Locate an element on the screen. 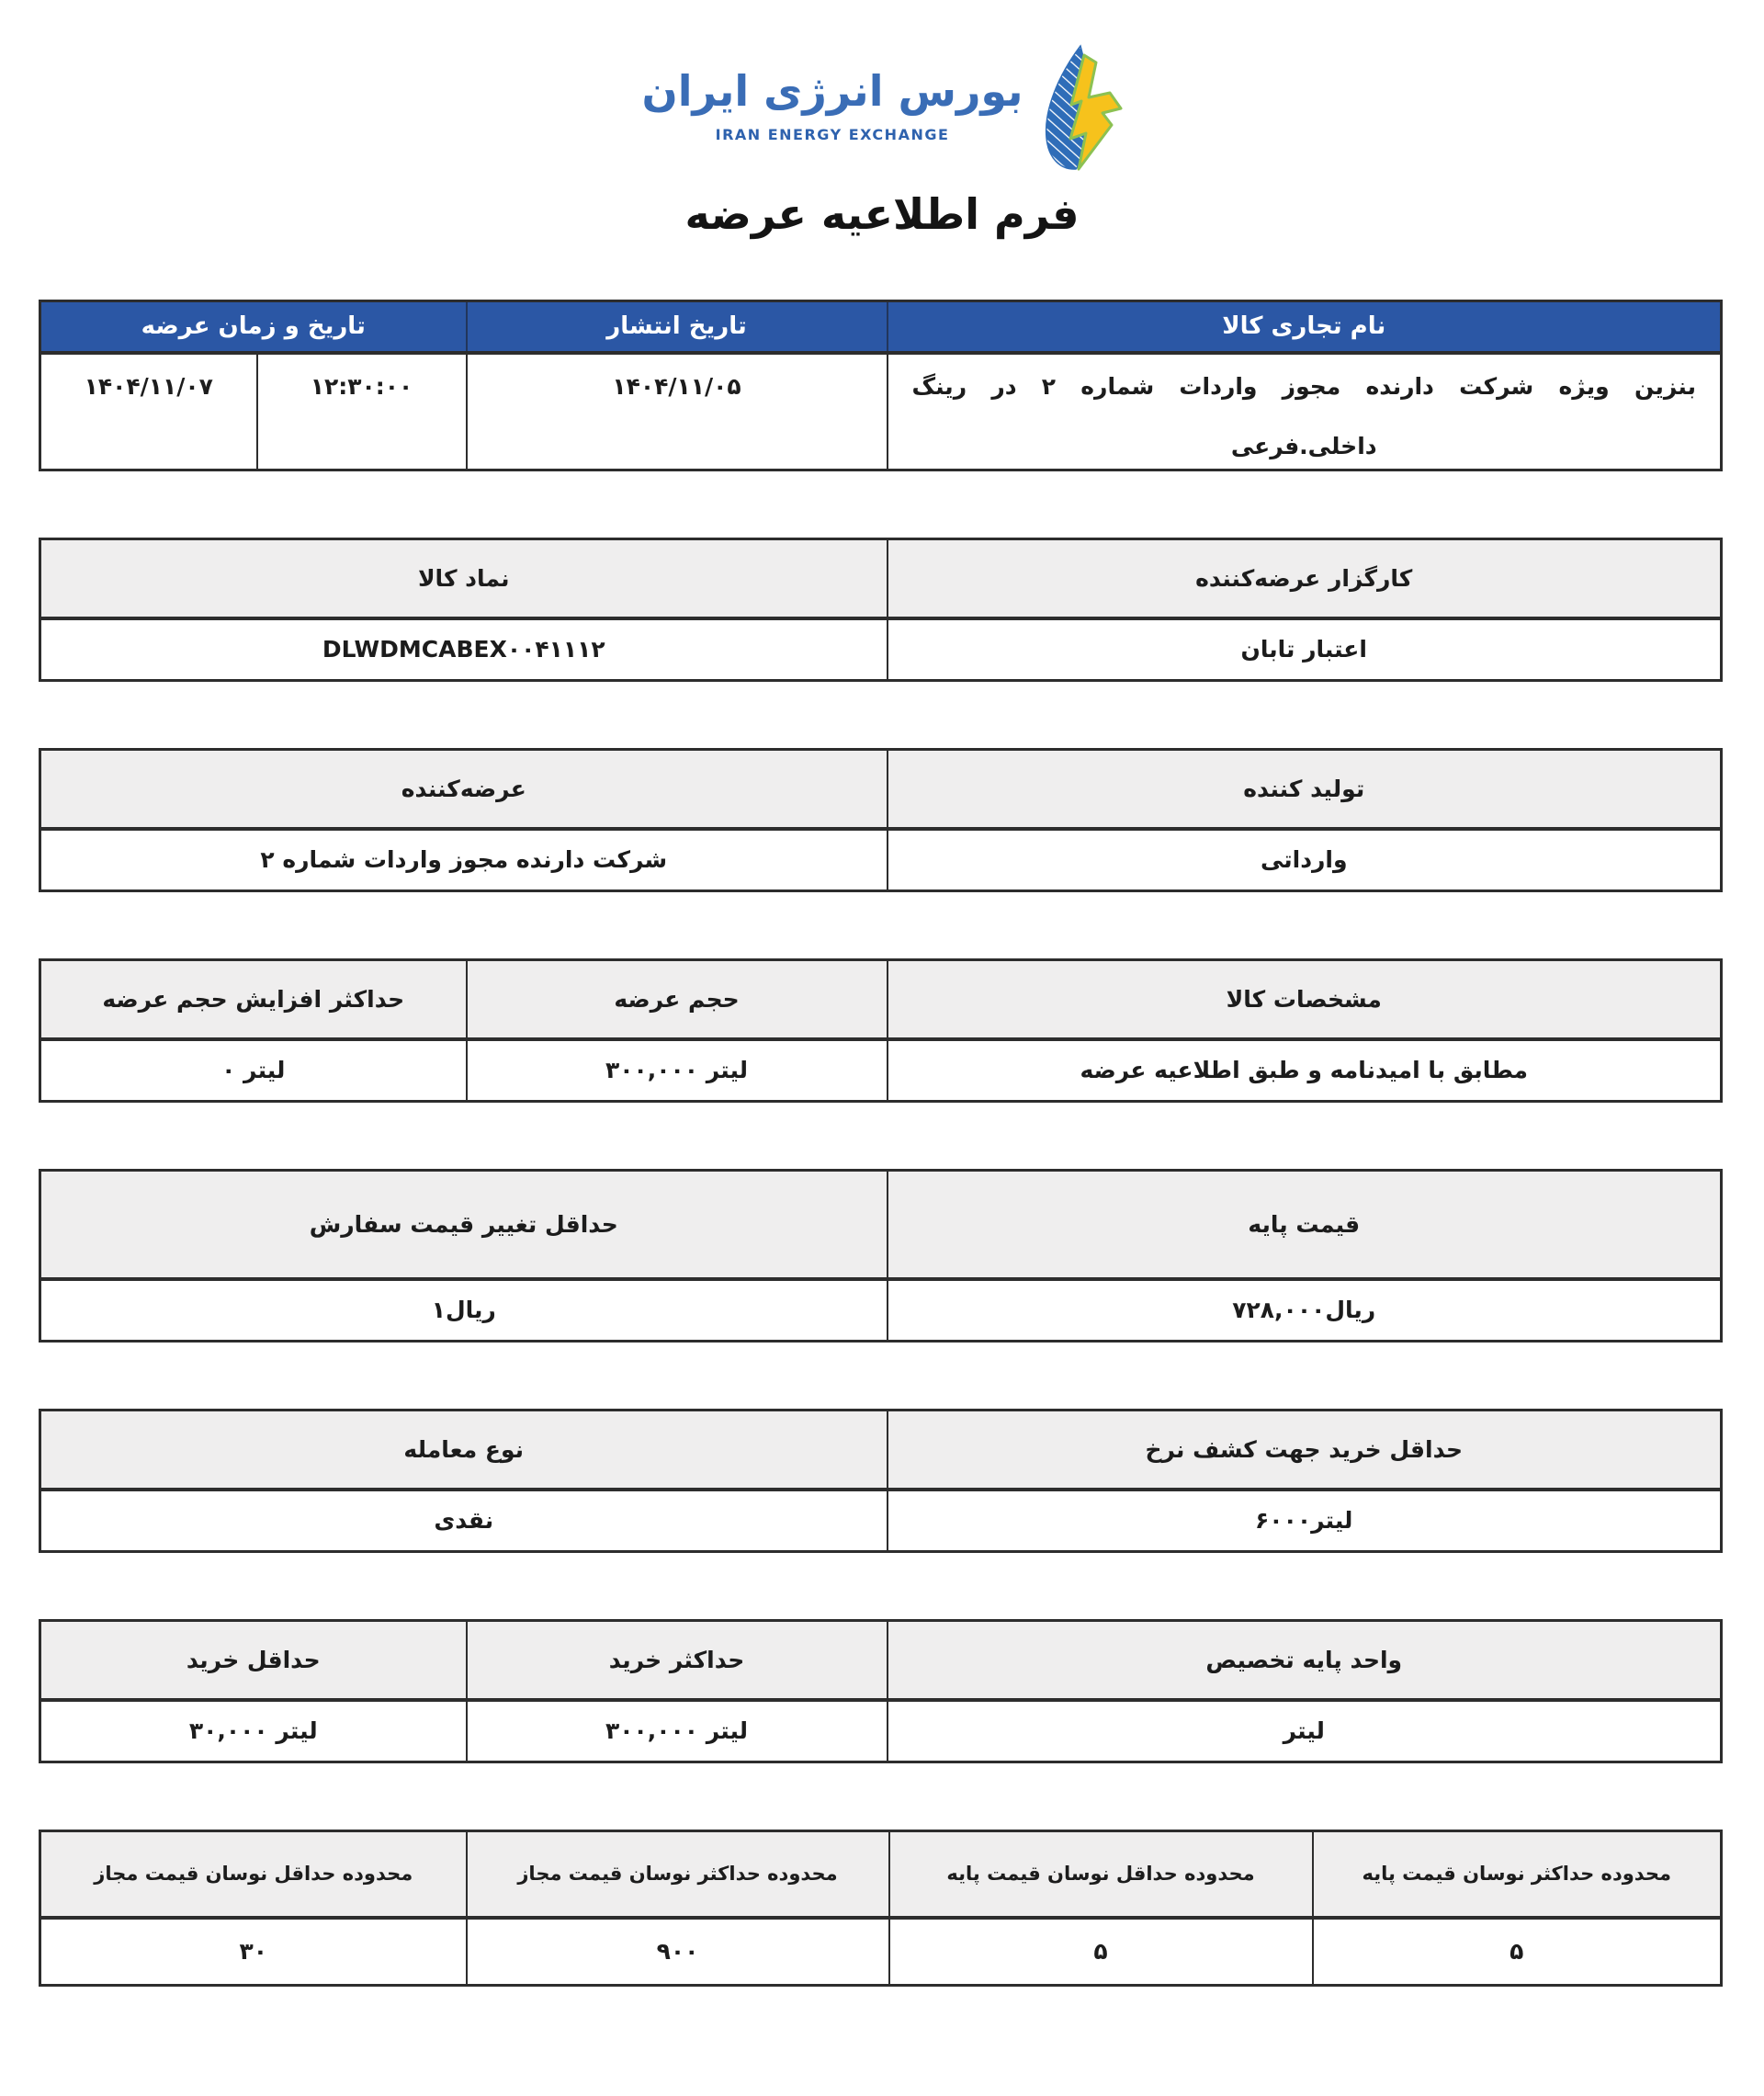 This screenshot has height=2096, width=1764. logo-persian-name: بورس انرژی ایران is located at coordinates (832, 91).